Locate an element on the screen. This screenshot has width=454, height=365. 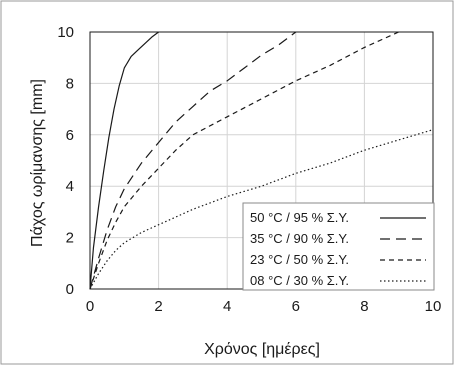
legend-label-1: 50 °C / 95 % Σ.Υ. is located at coordinates (299, 217).